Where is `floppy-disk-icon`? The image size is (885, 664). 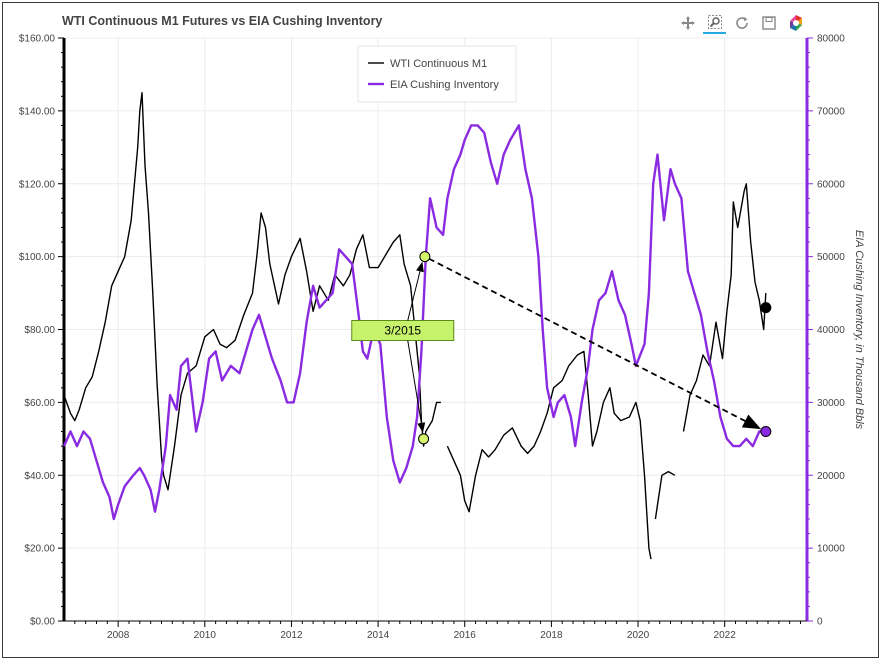
floppy-disk-icon is located at coordinates (768, 23).